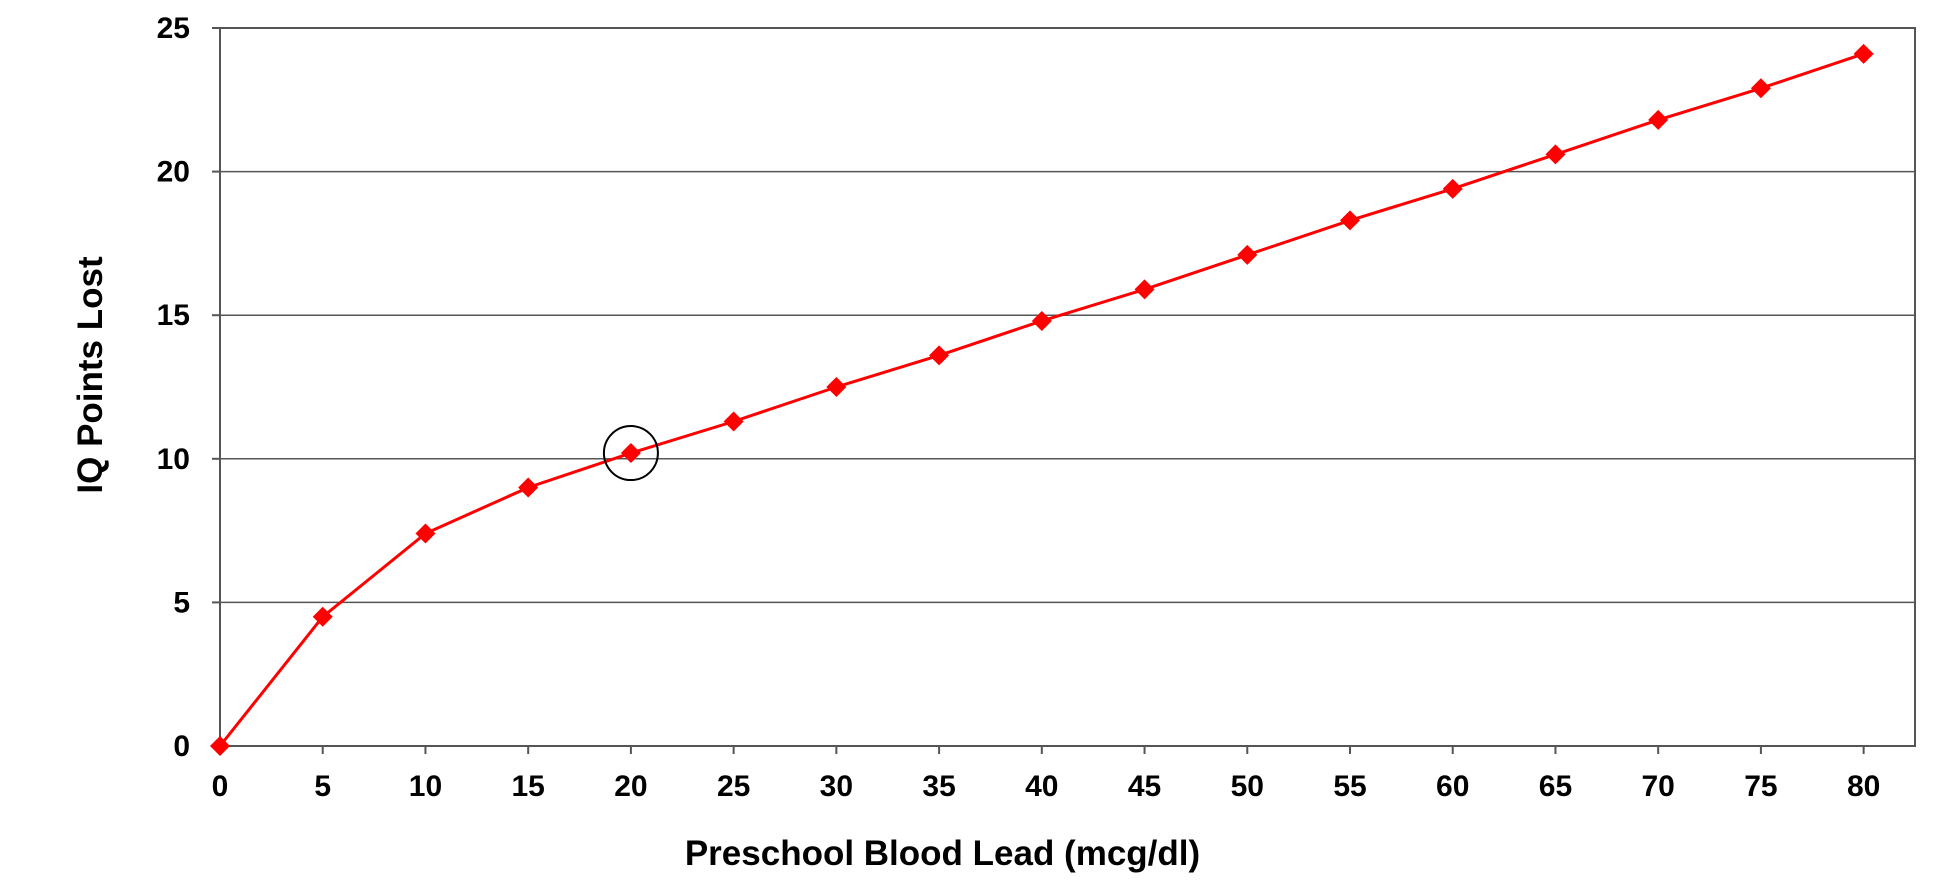  I want to click on x-tick-label: 20, so click(630, 786).